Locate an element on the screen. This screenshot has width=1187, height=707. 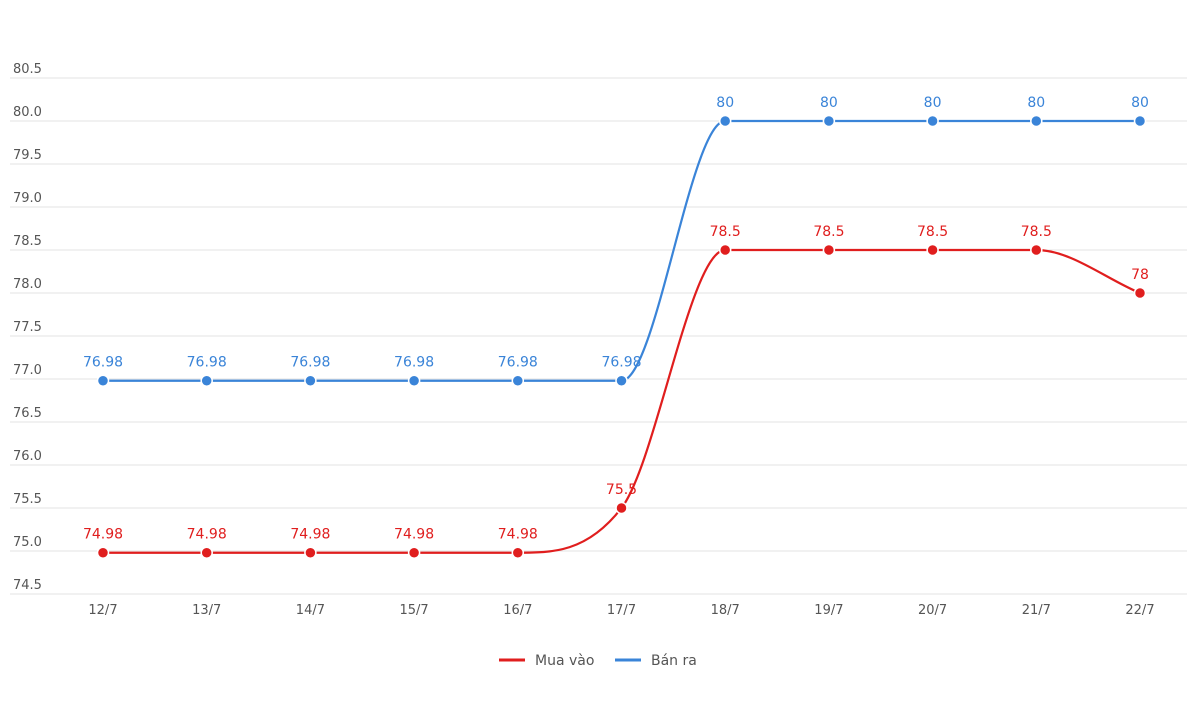
data-label-mua-vao: 75.5 is located at coordinates (621, 490).